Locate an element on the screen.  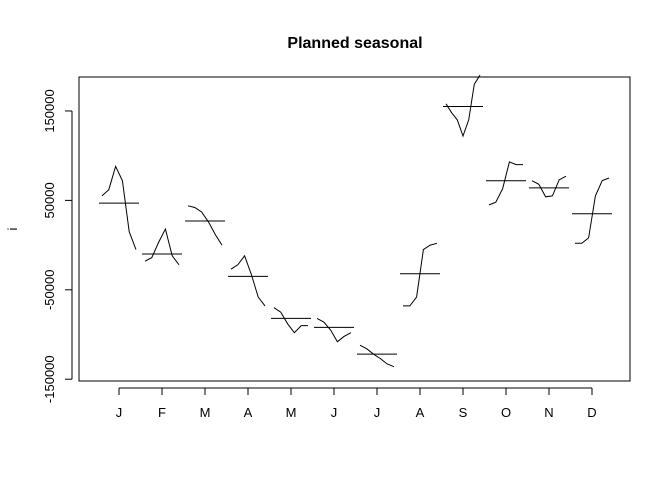
y-tick-label: 150000 is located at coordinates (49, 110).